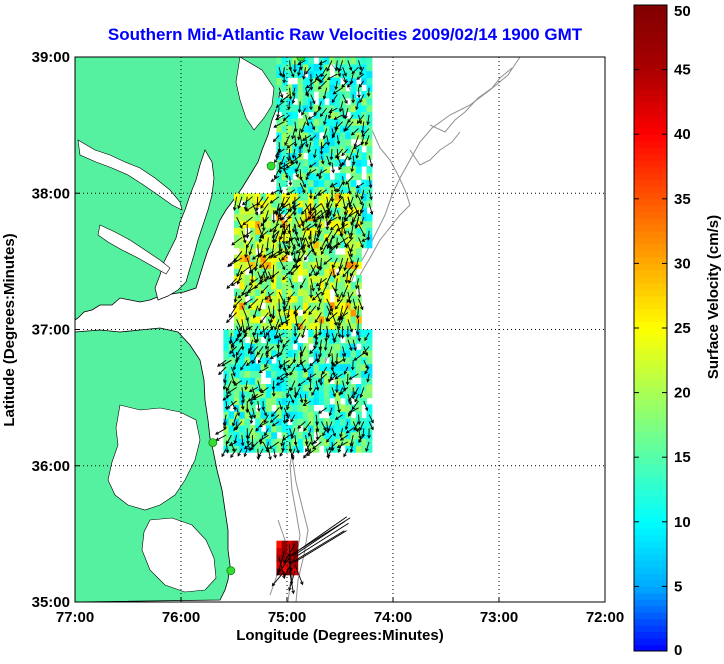 The height and width of the screenshot is (664, 724). I want to click on colorbar-tick-label: 0, so click(678, 650).